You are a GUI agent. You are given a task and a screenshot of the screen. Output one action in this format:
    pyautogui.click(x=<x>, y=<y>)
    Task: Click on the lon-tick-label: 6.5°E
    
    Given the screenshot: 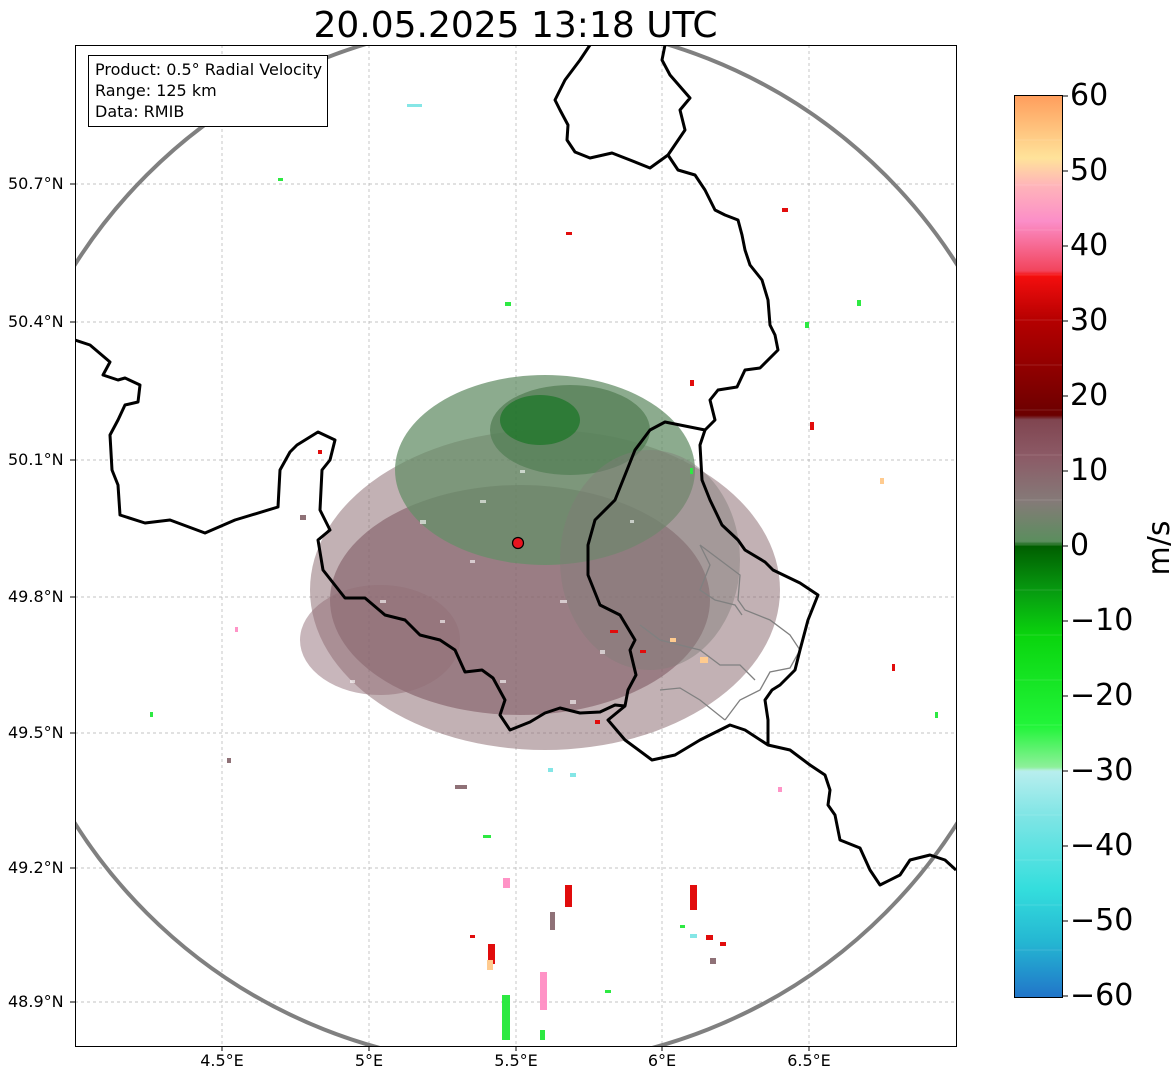 What is the action you would take?
    pyautogui.click(x=809, y=1060)
    